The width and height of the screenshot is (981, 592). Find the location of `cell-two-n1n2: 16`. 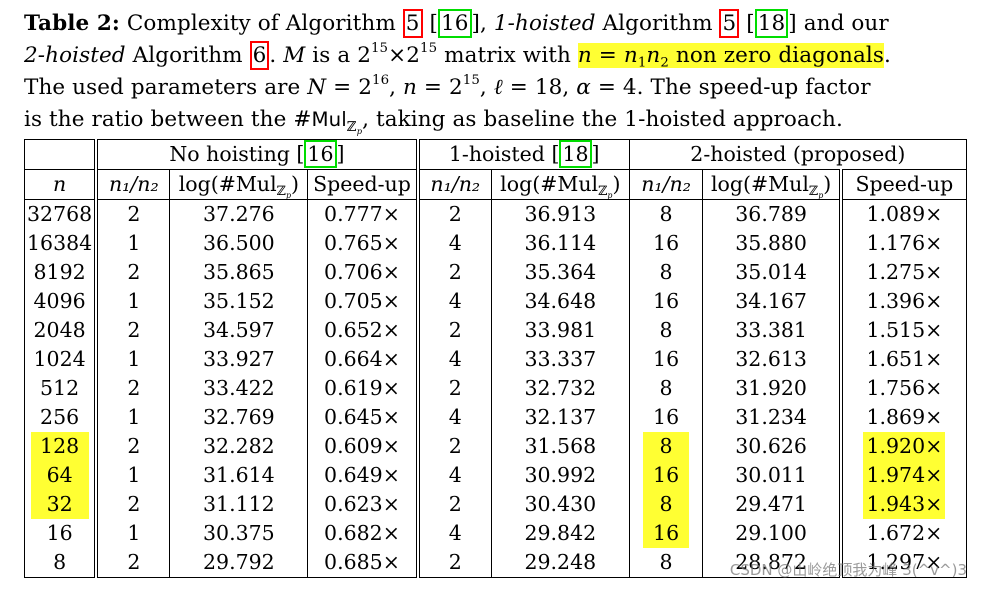

cell-two-n1n2: 16 is located at coordinates (666, 301).